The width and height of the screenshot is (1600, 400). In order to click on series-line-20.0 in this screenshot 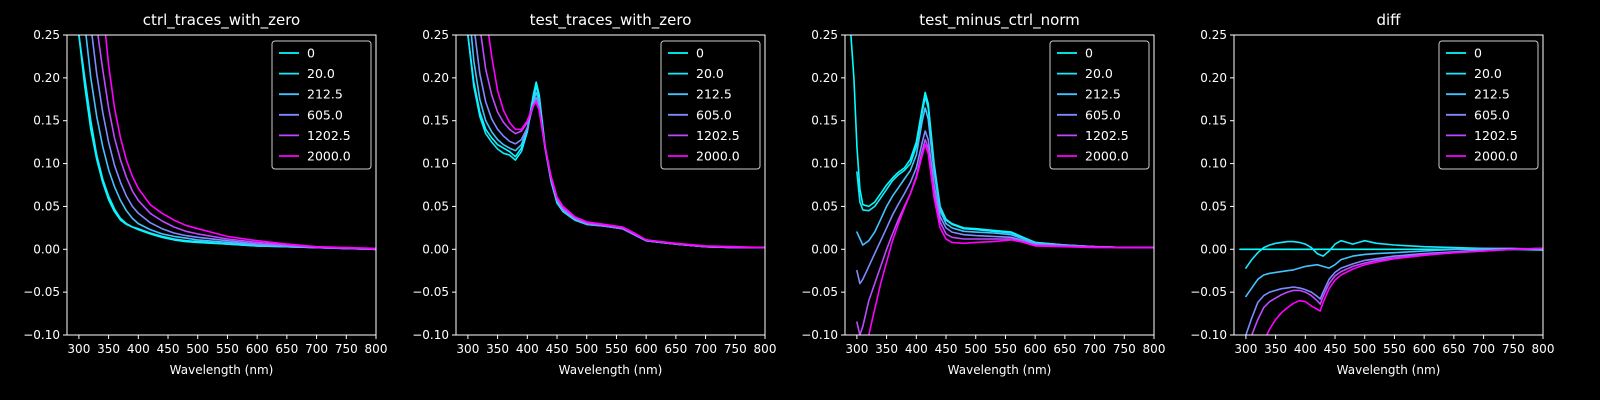, I will do `click(1005, 172)`.